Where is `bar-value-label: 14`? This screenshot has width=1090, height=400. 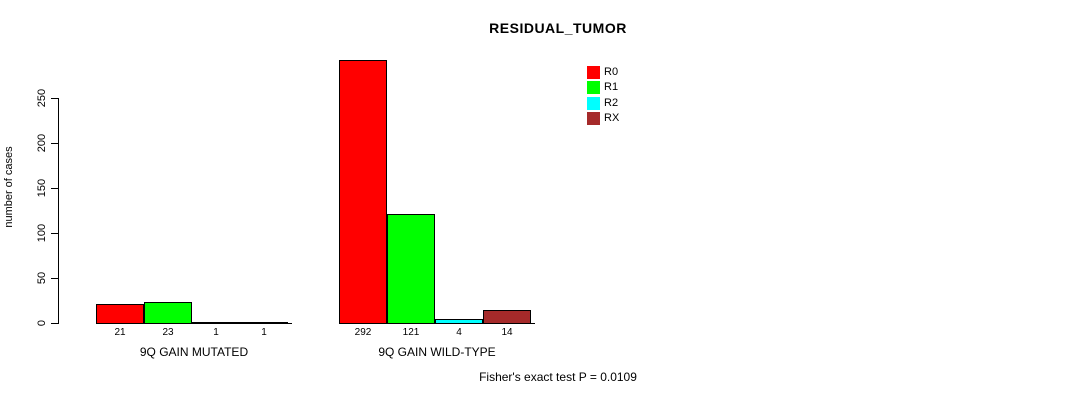
bar-value-label: 14 is located at coordinates (507, 332).